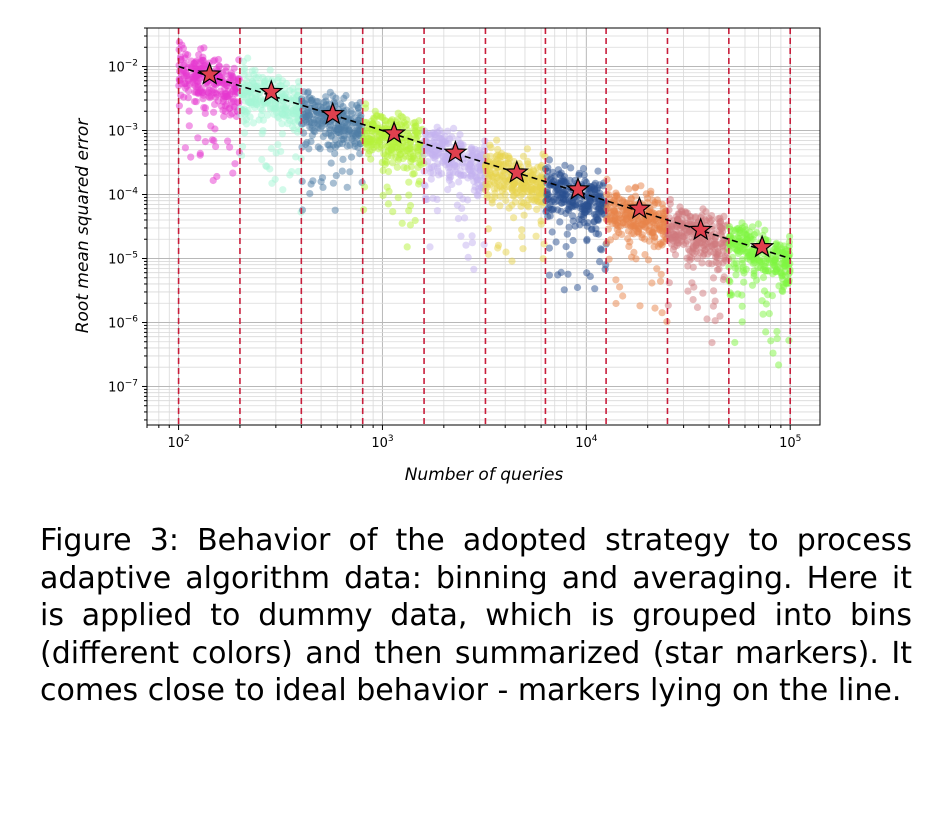 The height and width of the screenshot is (838, 952). Describe the element at coordinates (123, 258) in the screenshot. I see `y-tick-label: 10−5` at that location.